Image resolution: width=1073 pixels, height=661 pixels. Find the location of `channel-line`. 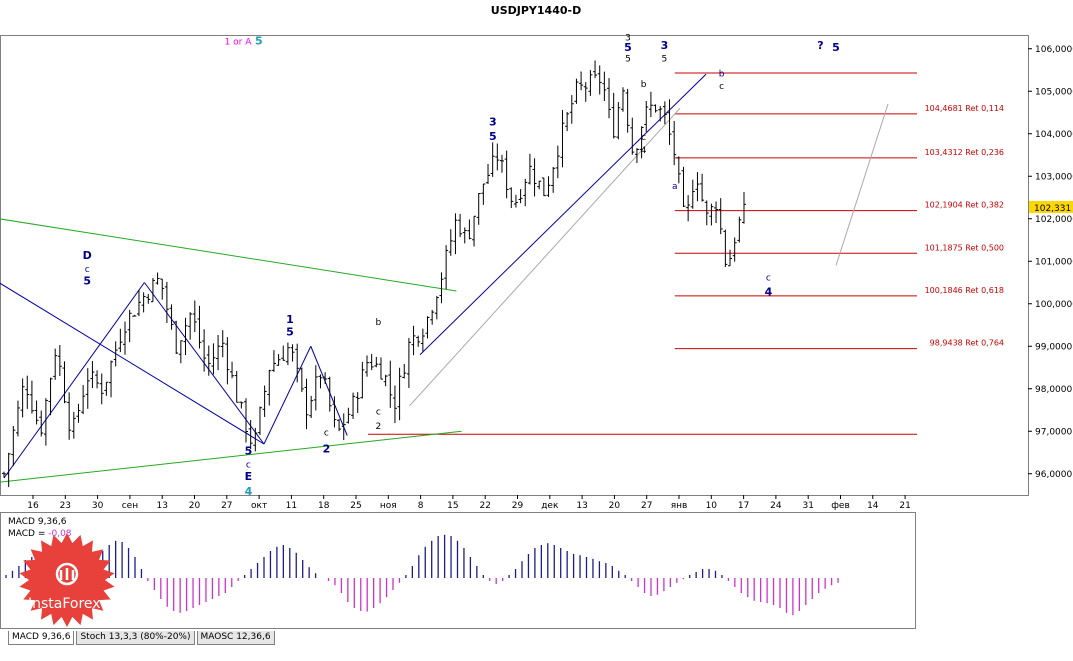

channel-line is located at coordinates (563, 214).